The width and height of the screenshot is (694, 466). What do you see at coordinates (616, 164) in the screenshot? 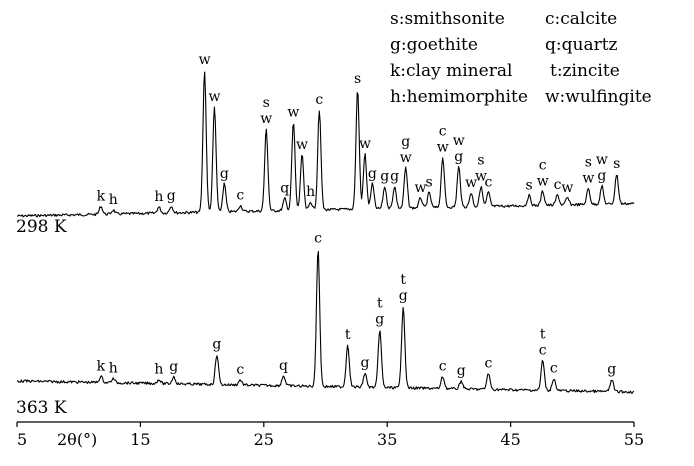
I see `peak-label-298k-33-0: s` at bounding box center [616, 164].